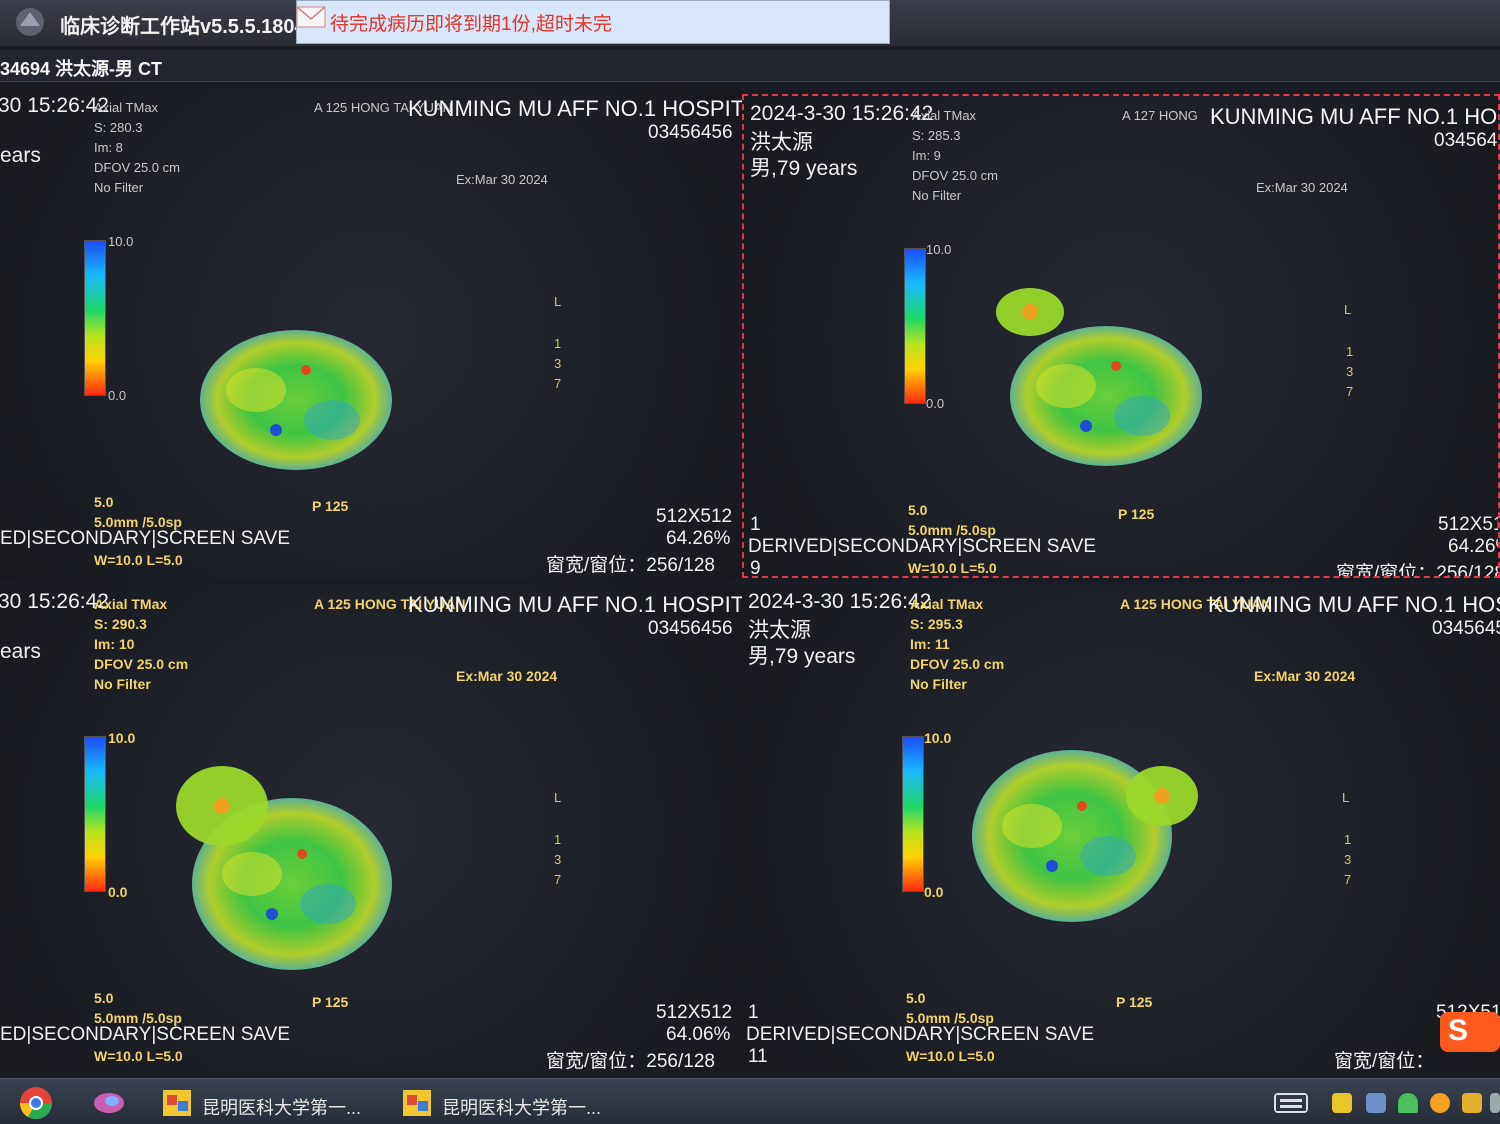 Image resolution: width=1500 pixels, height=1124 pixels. Describe the element at coordinates (930, 644) in the screenshot. I see `image-number: Im: 11` at that location.